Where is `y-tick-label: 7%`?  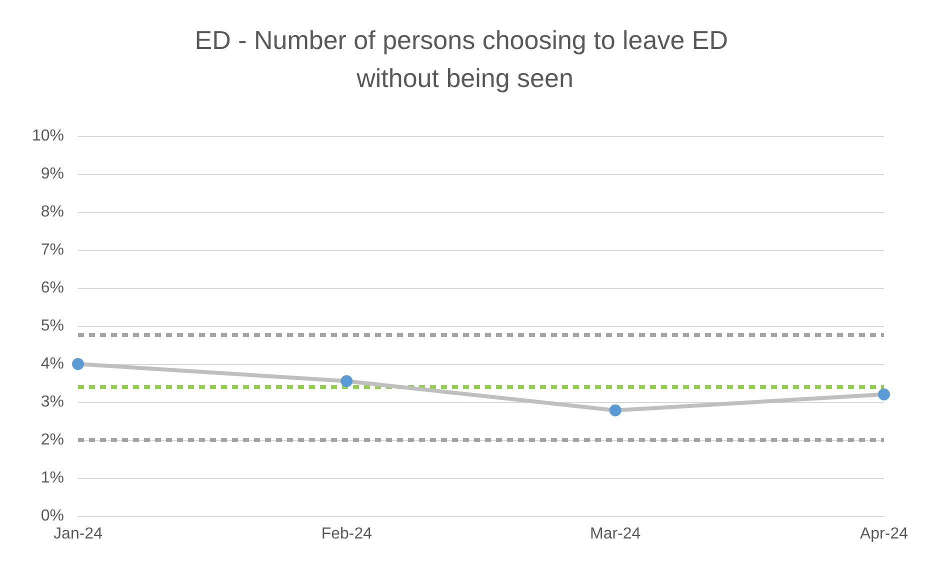
y-tick-label: 7% is located at coordinates (52, 250).